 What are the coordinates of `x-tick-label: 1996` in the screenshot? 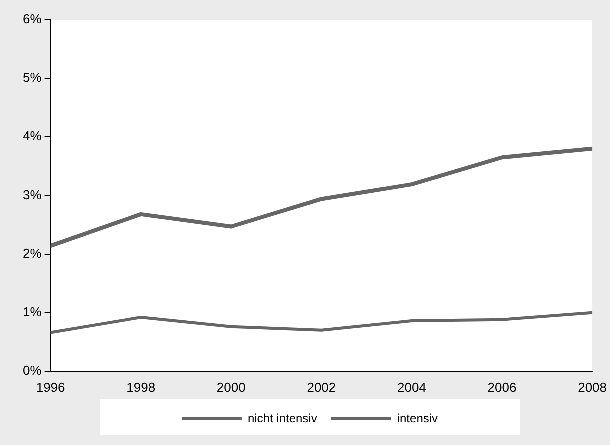 It's located at (51, 387).